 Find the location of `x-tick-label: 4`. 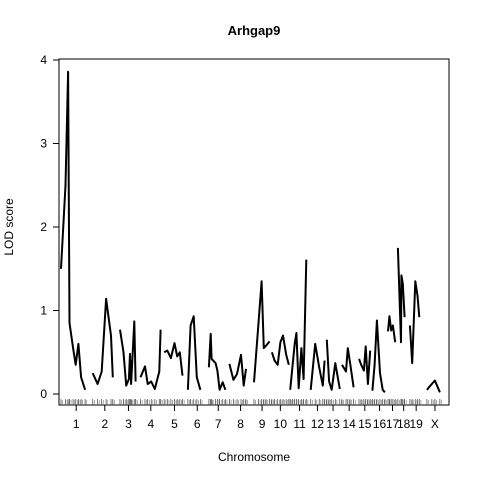

x-tick-label: 4 is located at coordinates (150, 424).